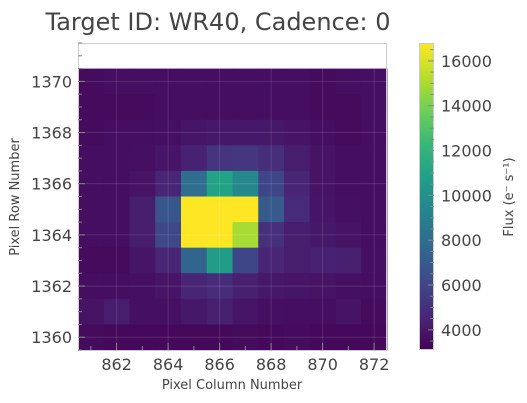 The image size is (527, 403). Describe the element at coordinates (509, 196) in the screenshot. I see `colorbar-label: Flux (e⁻ s⁻¹)` at that location.